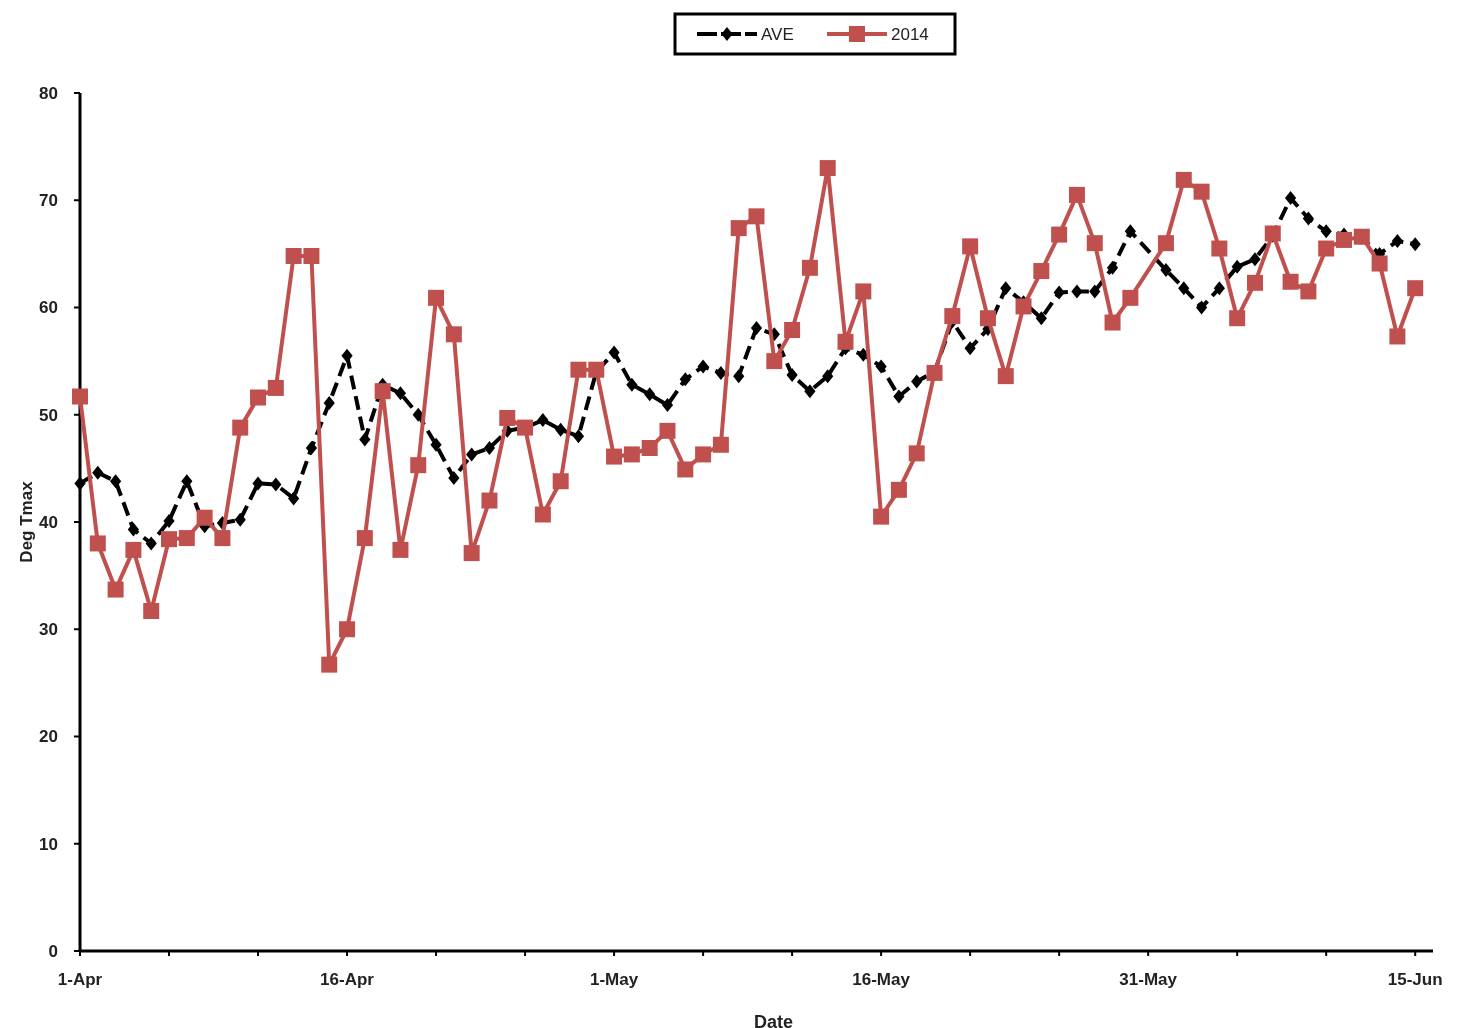  Describe the element at coordinates (48, 308) in the screenshot. I see `y-tick-label: 60` at that location.